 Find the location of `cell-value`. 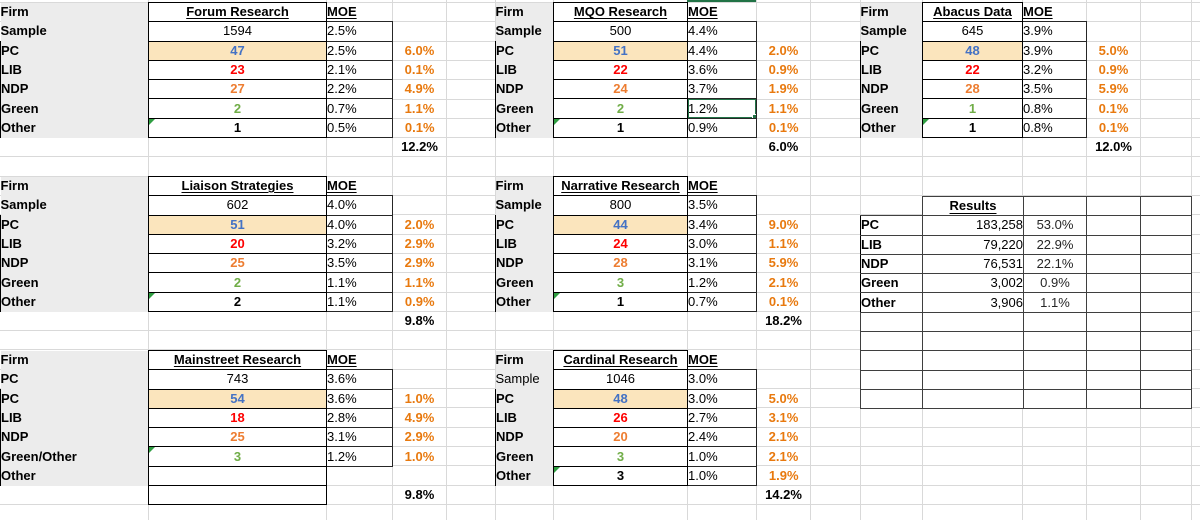

cell-value is located at coordinates (237, 476).